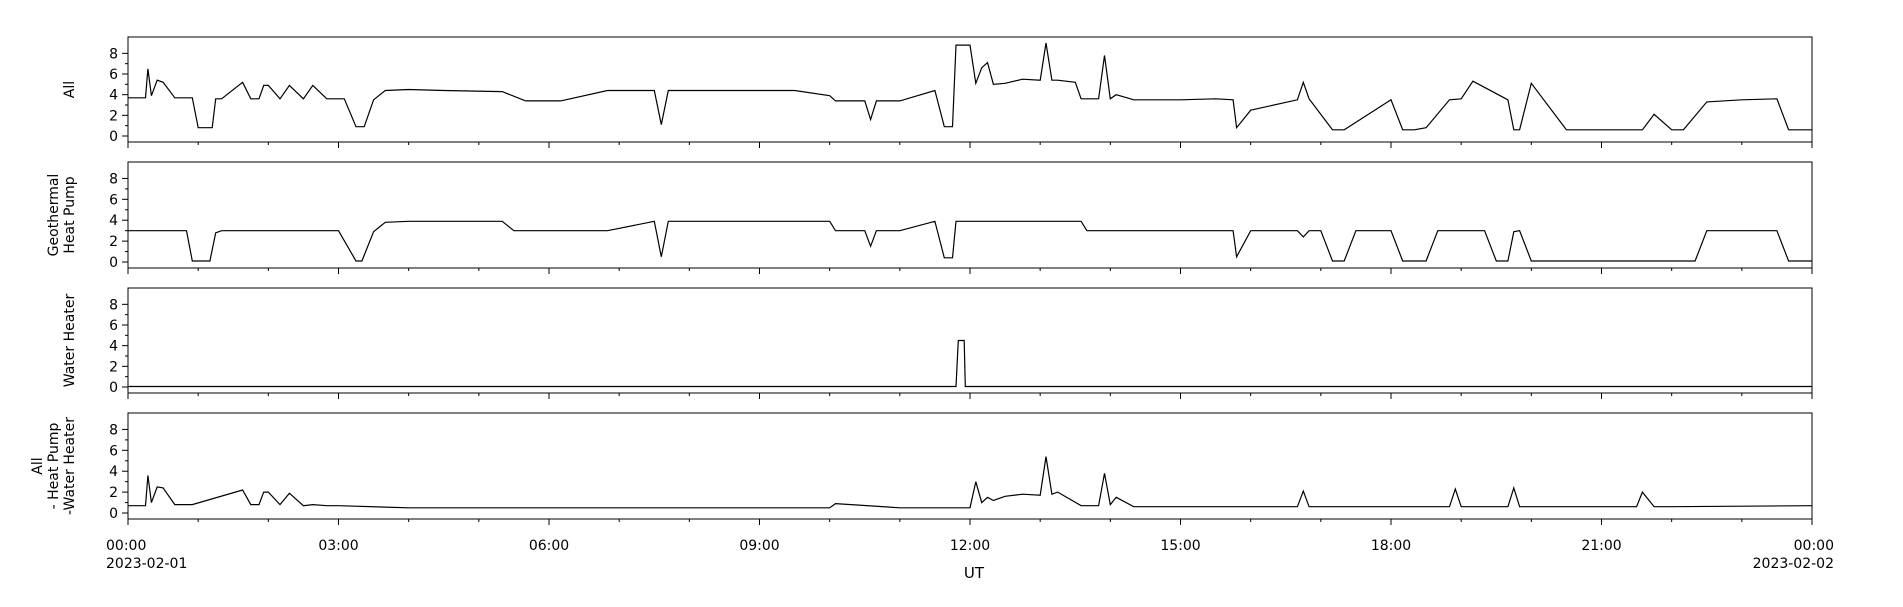 This screenshot has width=1903, height=607. What do you see at coordinates (970, 546) in the screenshot?
I see `x-tick-label: 12:00` at bounding box center [970, 546].